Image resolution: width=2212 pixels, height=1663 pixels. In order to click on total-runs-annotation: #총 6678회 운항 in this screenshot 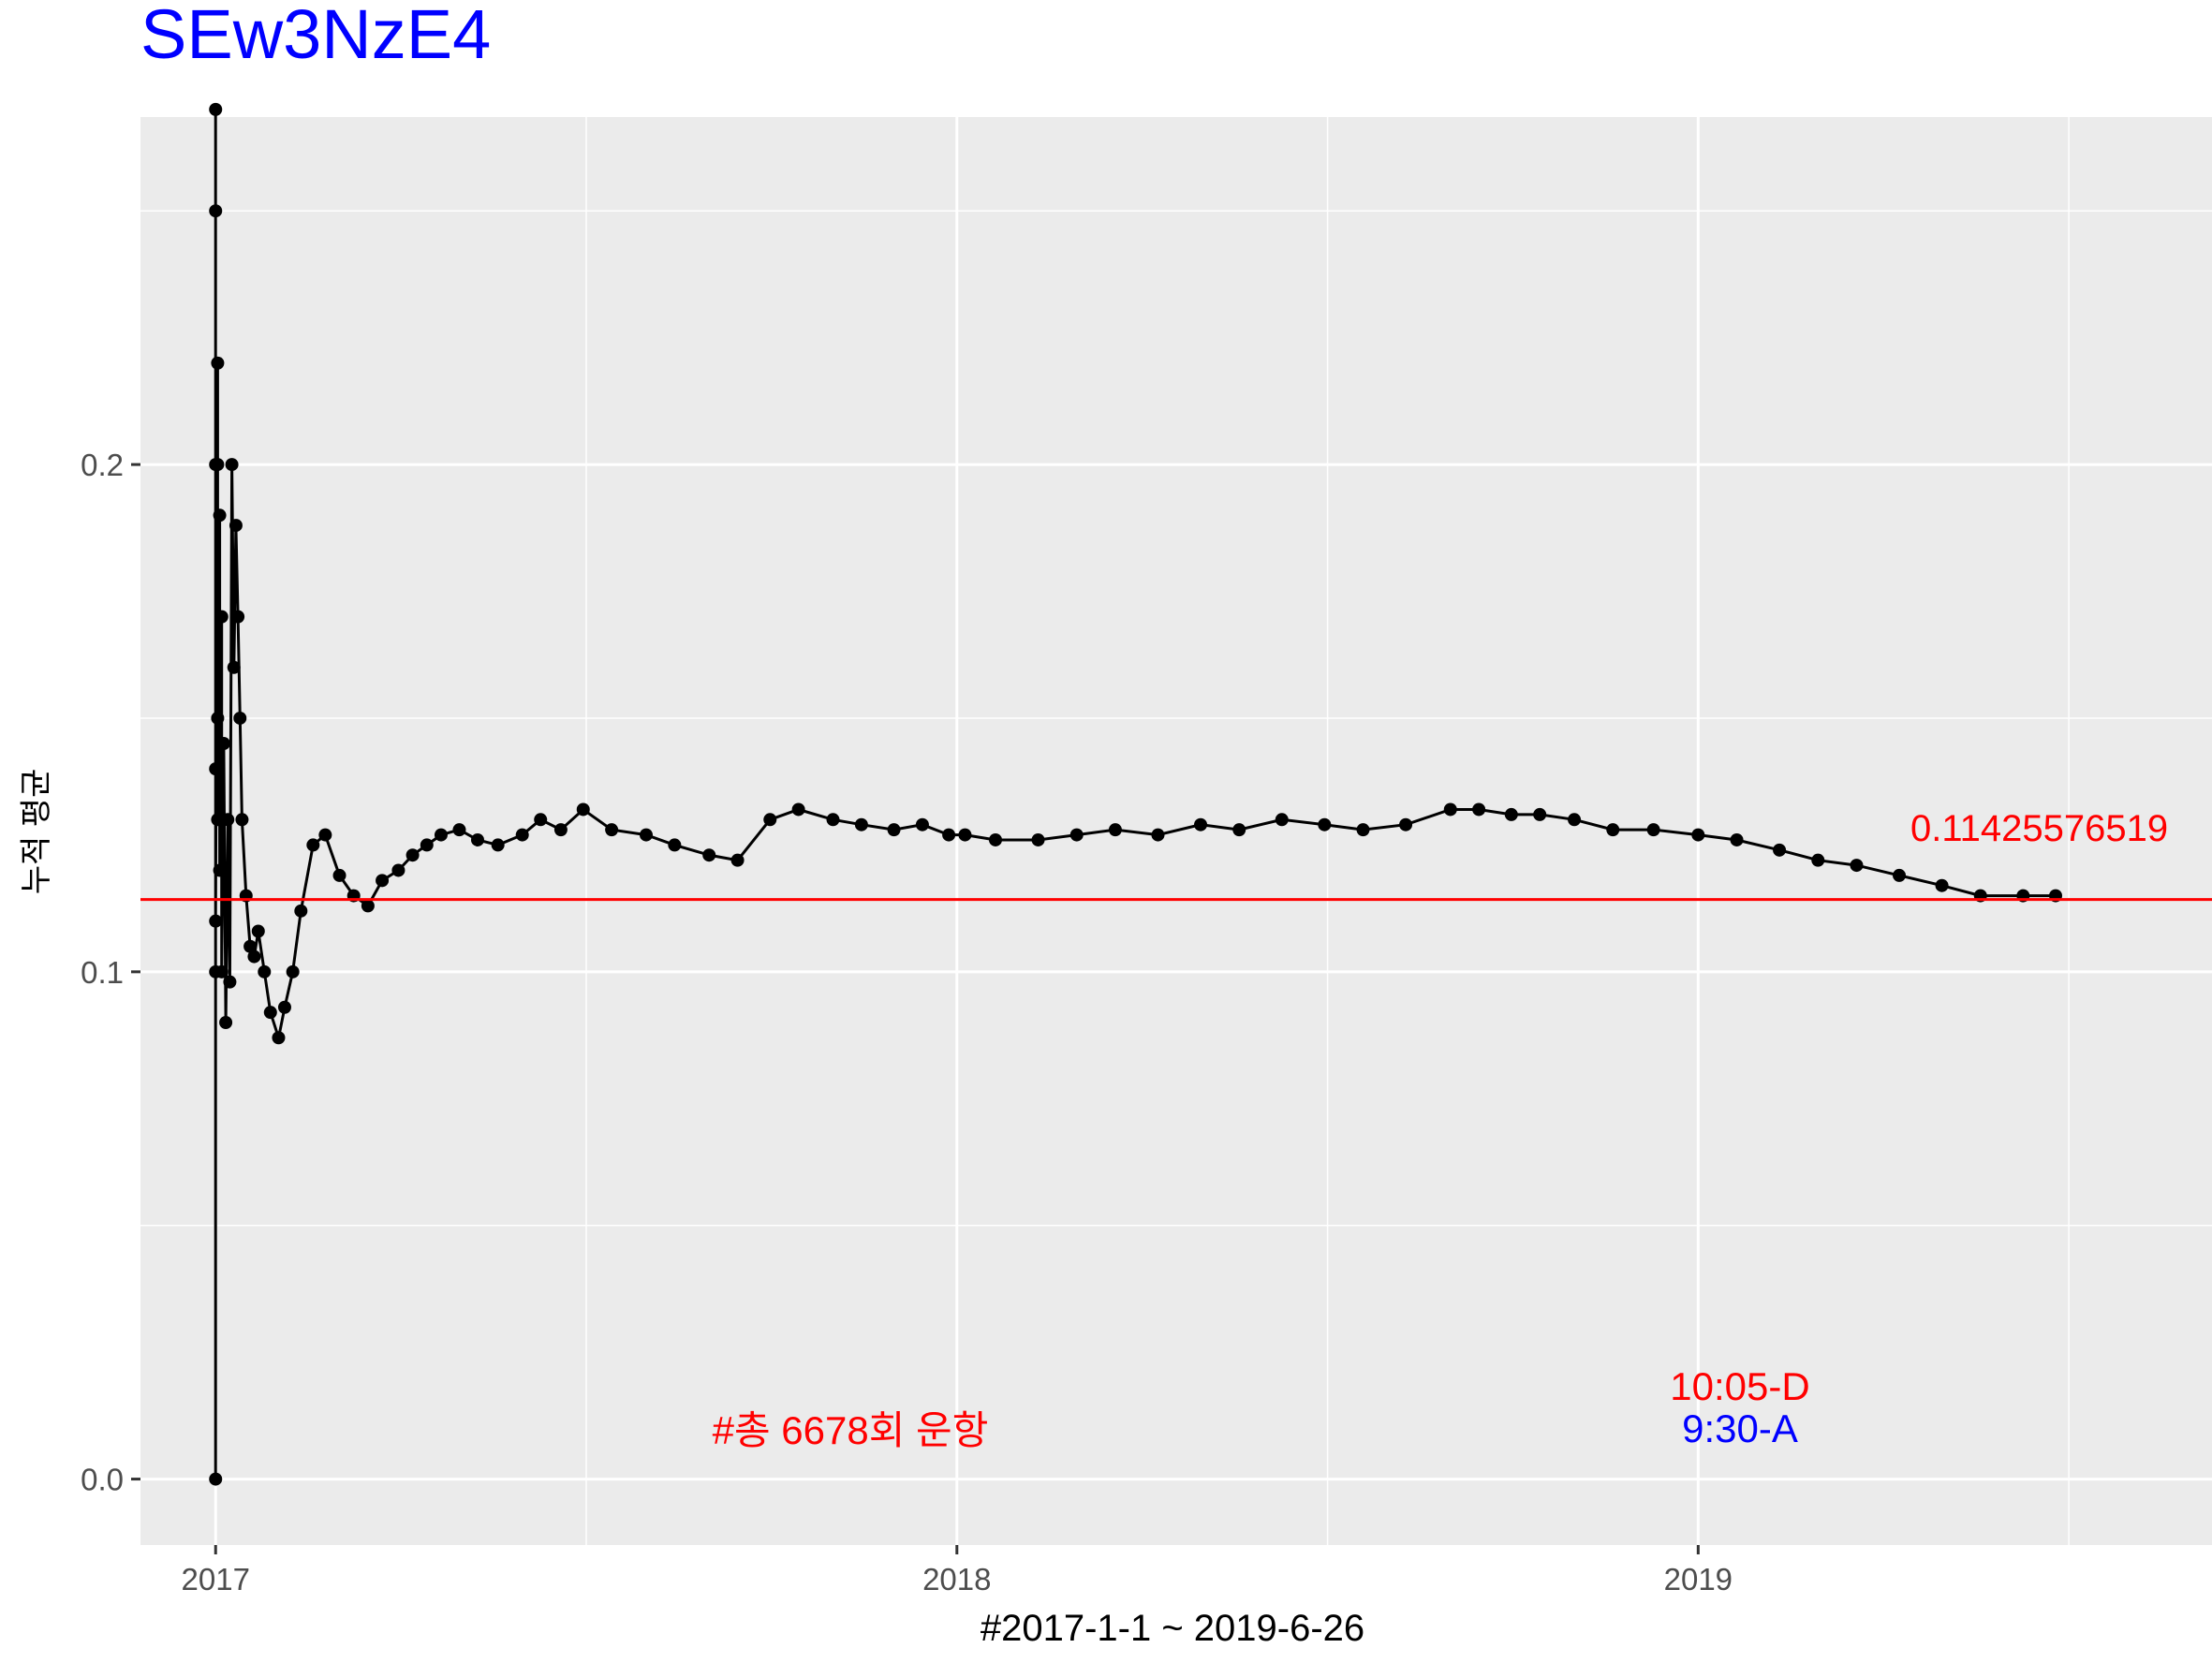, I will do `click(851, 1430)`.